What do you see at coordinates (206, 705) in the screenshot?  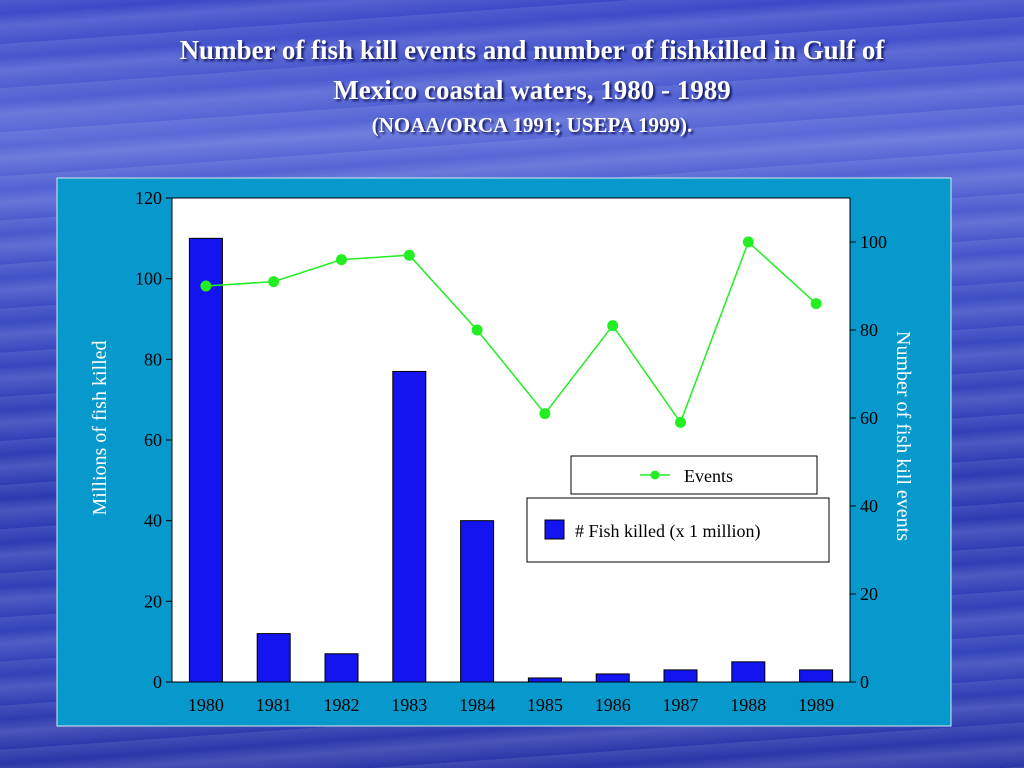 I see `x-tick-label: 1980` at bounding box center [206, 705].